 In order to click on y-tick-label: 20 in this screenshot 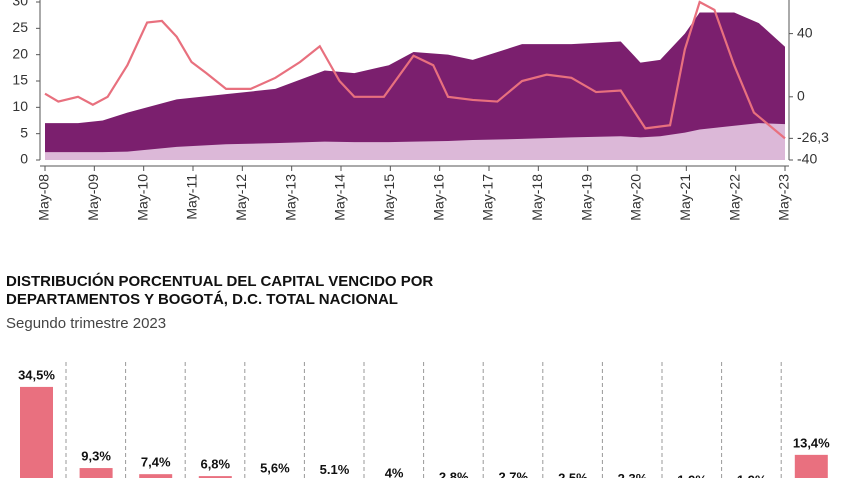, I will do `click(20, 53)`.